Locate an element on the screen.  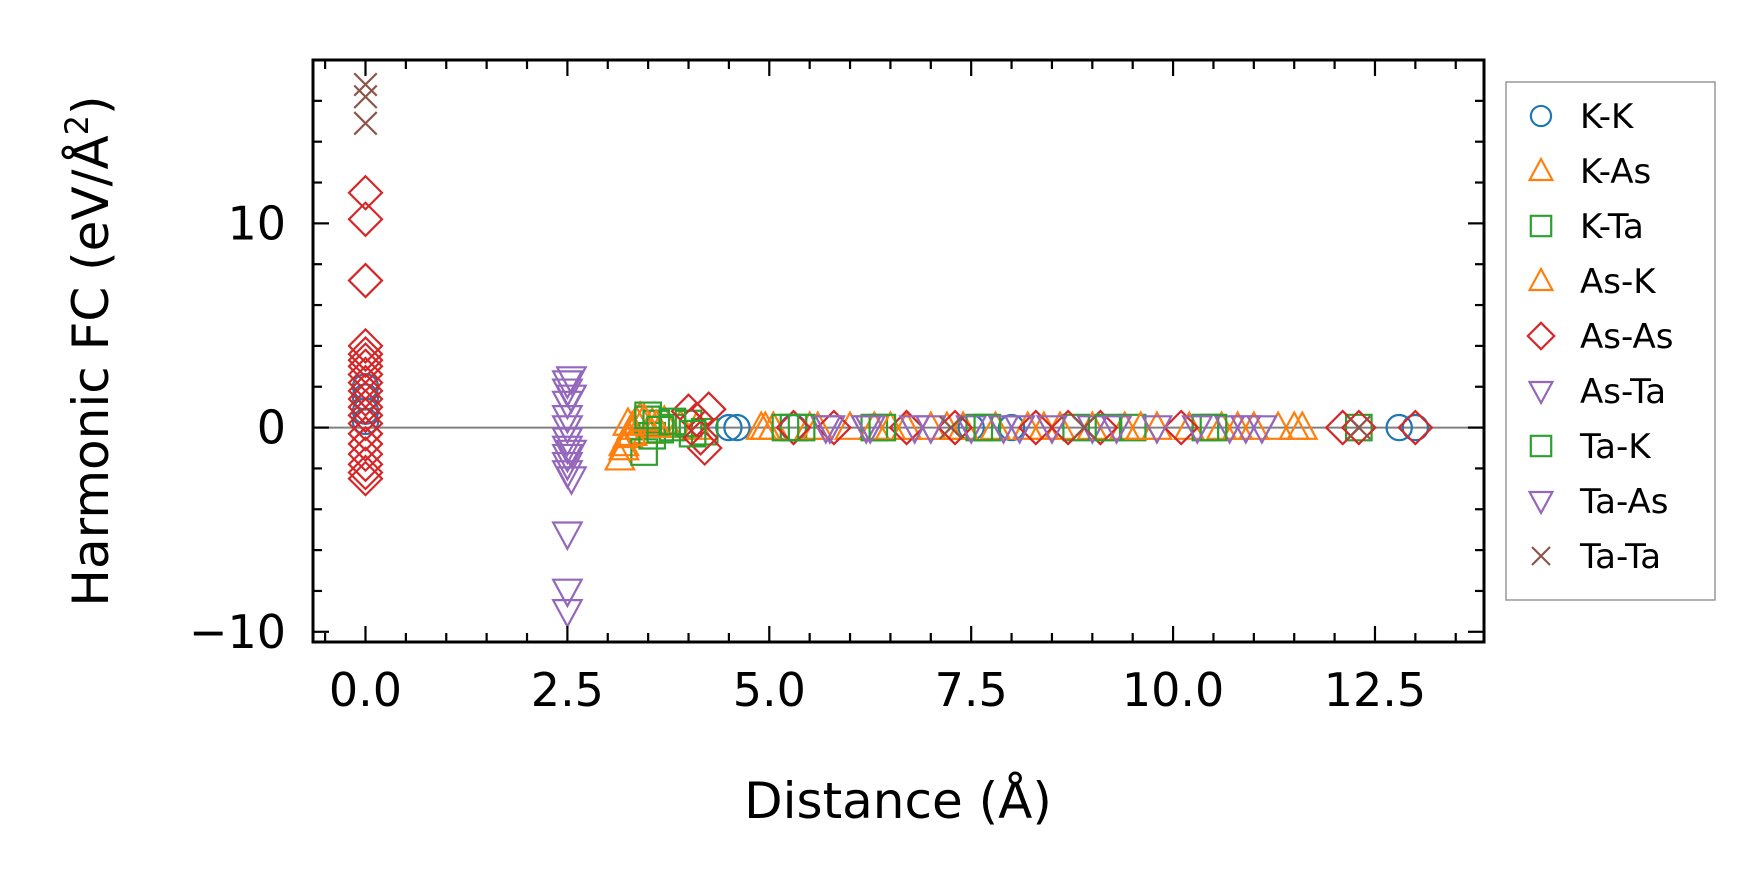
legend-label: Ta-Ta is located at coordinates (1620, 557).